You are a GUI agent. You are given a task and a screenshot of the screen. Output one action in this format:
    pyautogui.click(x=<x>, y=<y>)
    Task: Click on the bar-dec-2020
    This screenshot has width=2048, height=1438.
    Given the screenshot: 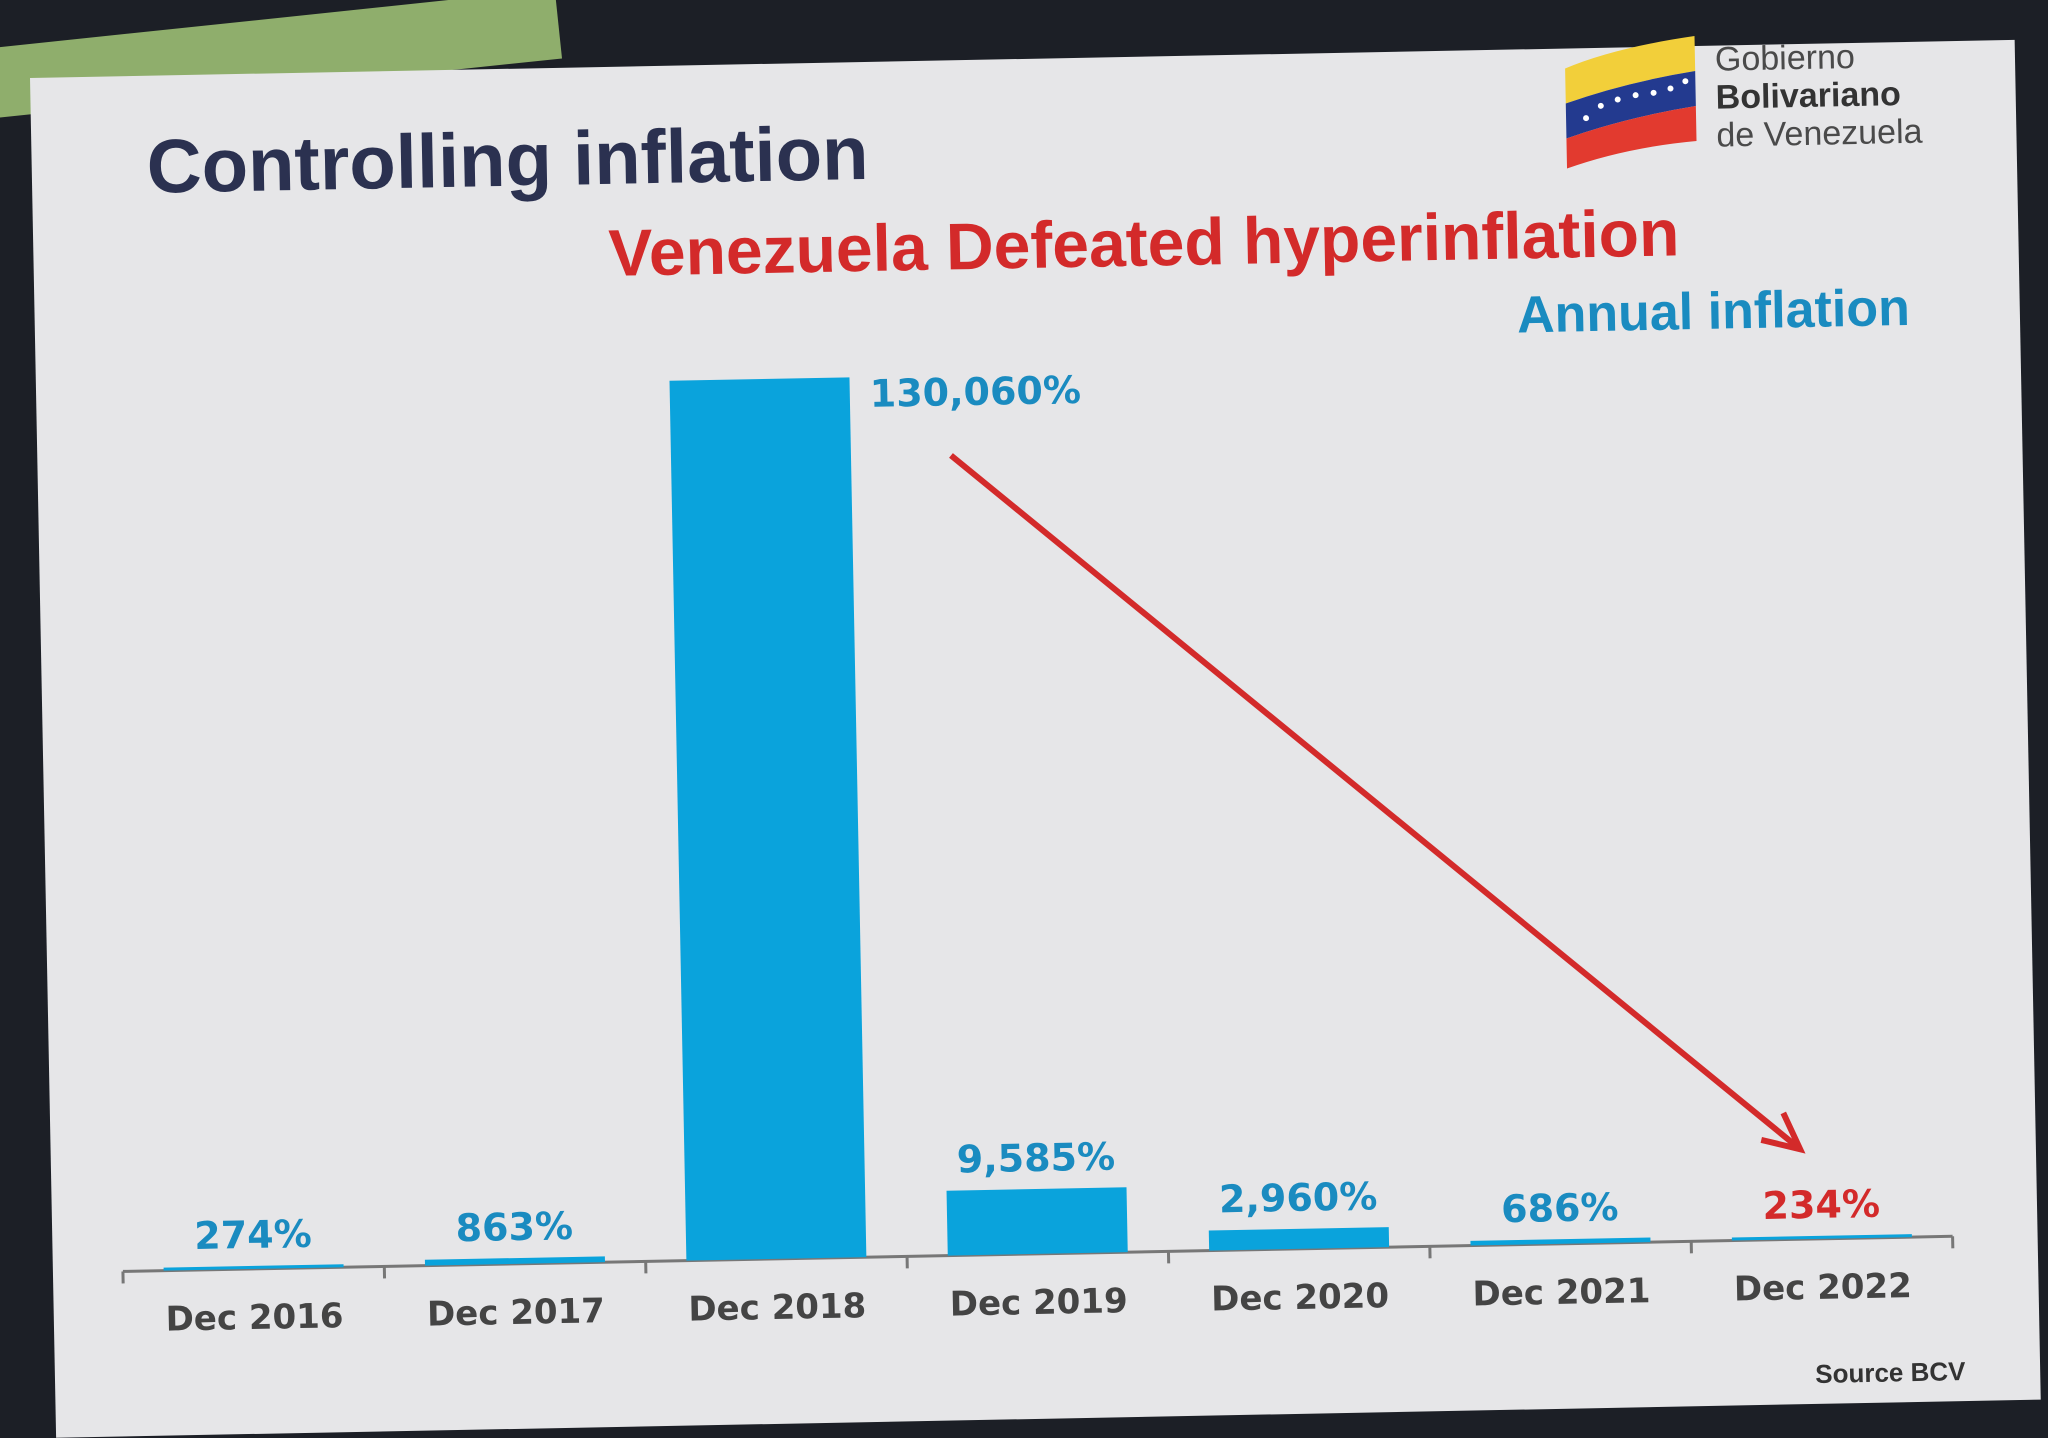 What is the action you would take?
    pyautogui.click(x=1299, y=1238)
    